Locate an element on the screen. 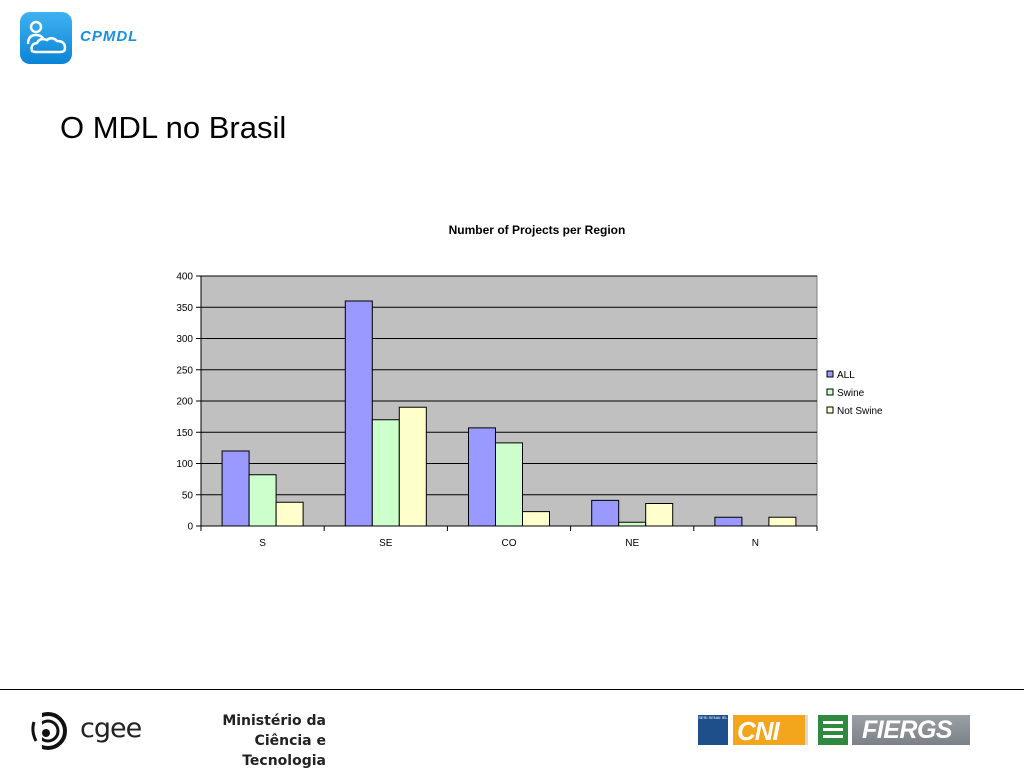 This screenshot has width=1024, height=771. cpmdl-logo: CPMDL is located at coordinates (94, 39).